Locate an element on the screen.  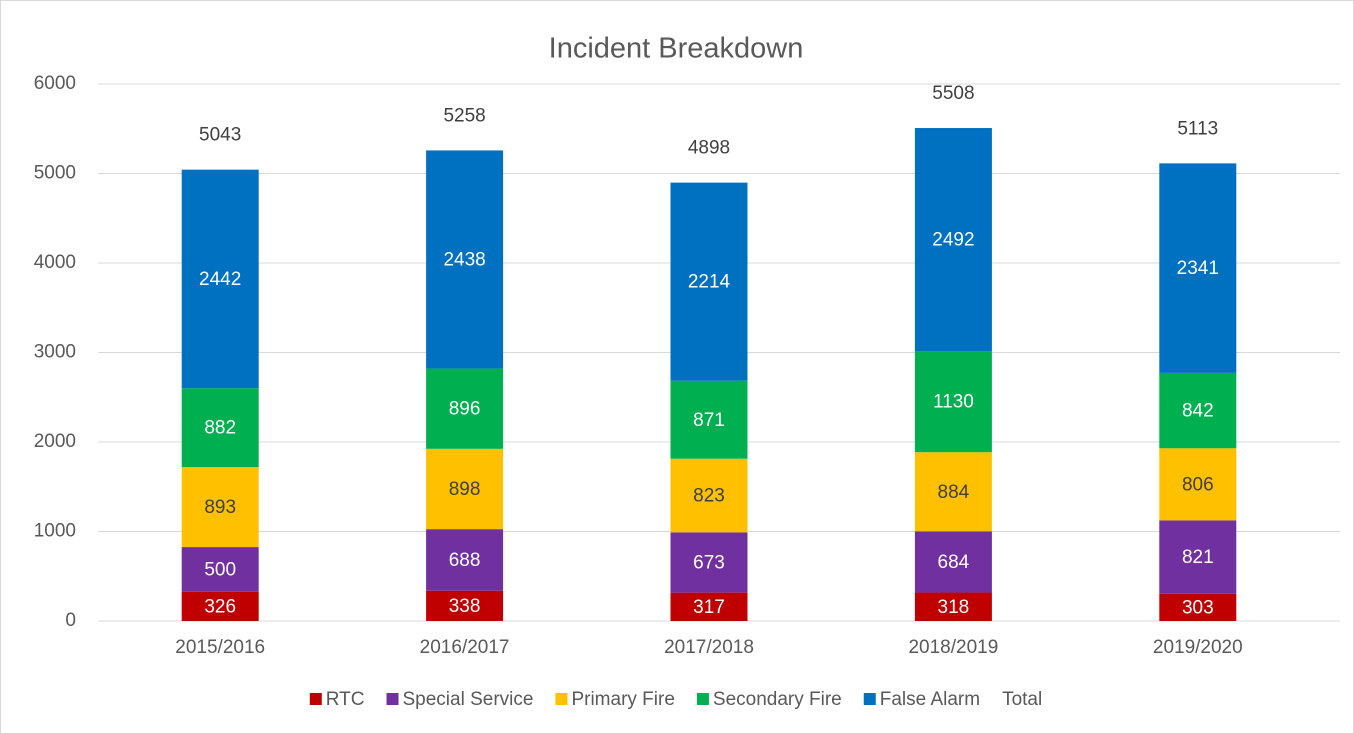
data-label: 2442 is located at coordinates (220, 279).